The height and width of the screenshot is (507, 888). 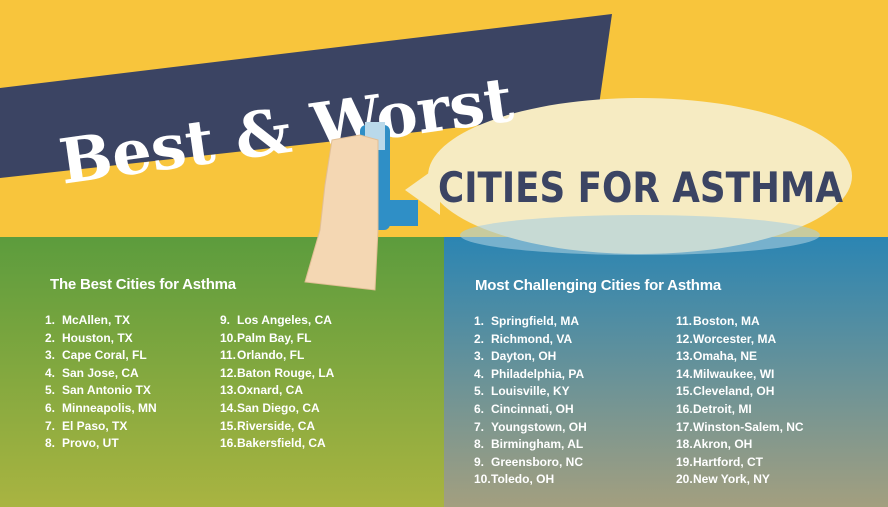 What do you see at coordinates (286, 372) in the screenshot?
I see `city-name: Baton Rouge, LA` at bounding box center [286, 372].